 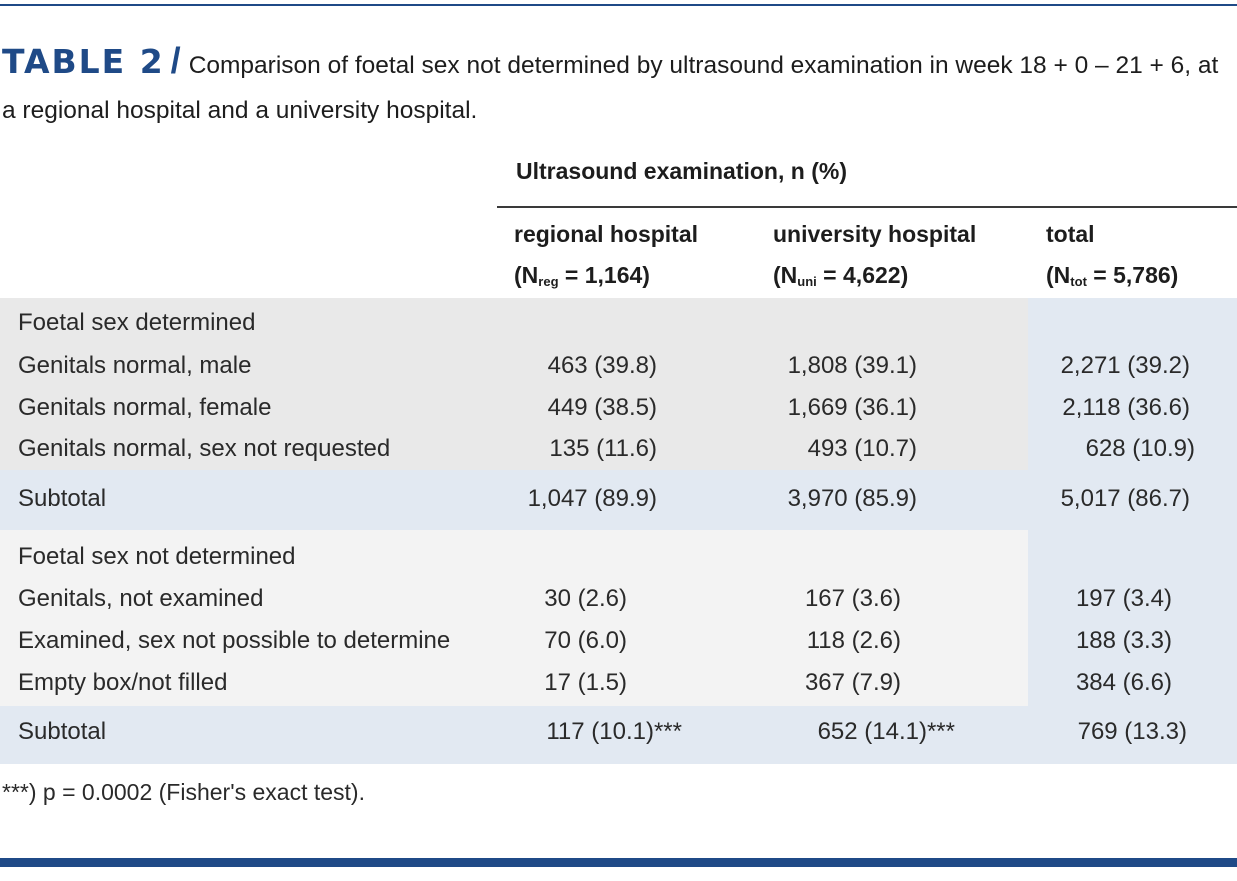 I want to click on row-label: Genitals normal, sex not requested, so click(x=204, y=448).